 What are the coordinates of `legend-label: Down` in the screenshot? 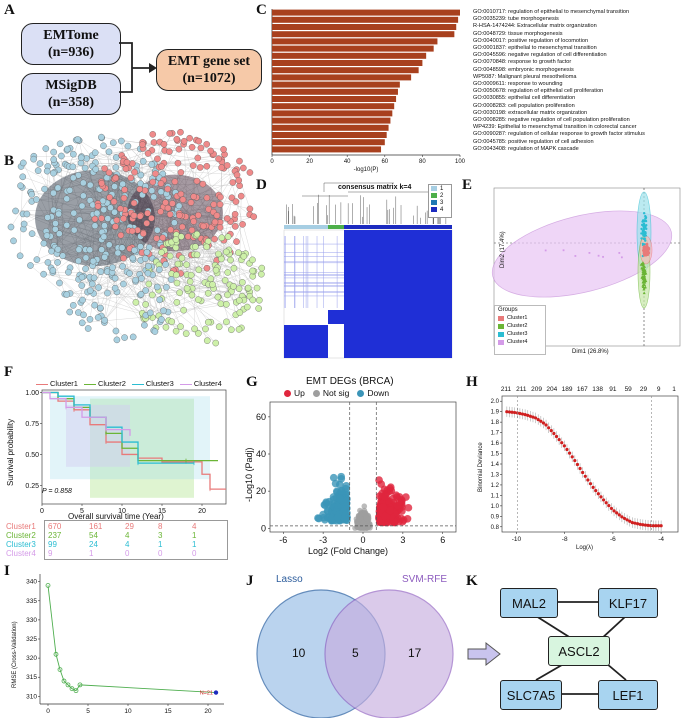 It's located at (378, 393).